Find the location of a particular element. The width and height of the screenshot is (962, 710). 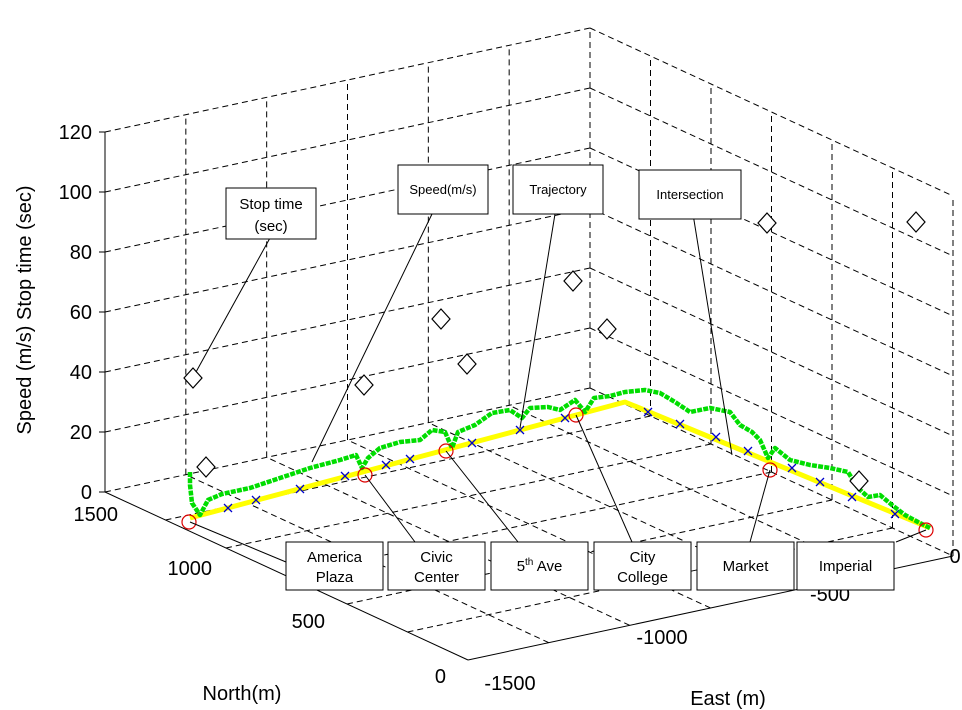

z-tick-label: 40 is located at coordinates (81, 373).